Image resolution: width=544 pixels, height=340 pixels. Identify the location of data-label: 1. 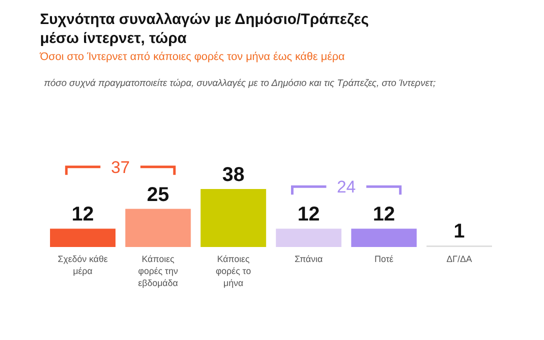
(459, 231).